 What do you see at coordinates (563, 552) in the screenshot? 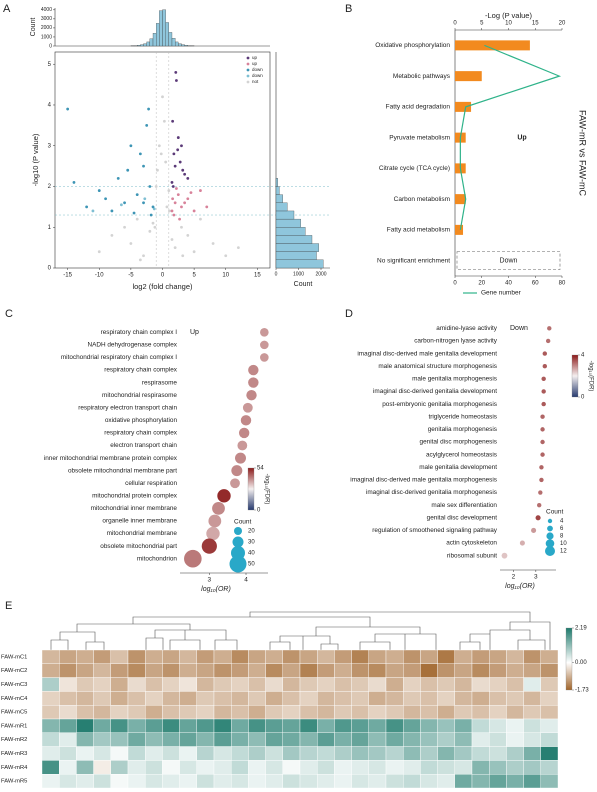
I see `size-legend-label: 12` at bounding box center [563, 552].